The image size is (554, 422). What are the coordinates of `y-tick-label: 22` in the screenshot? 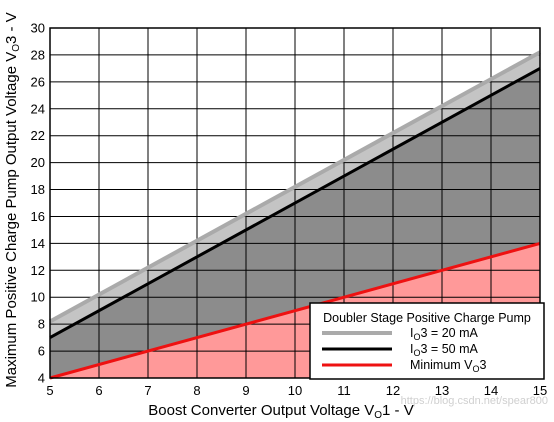 It's located at (38, 135).